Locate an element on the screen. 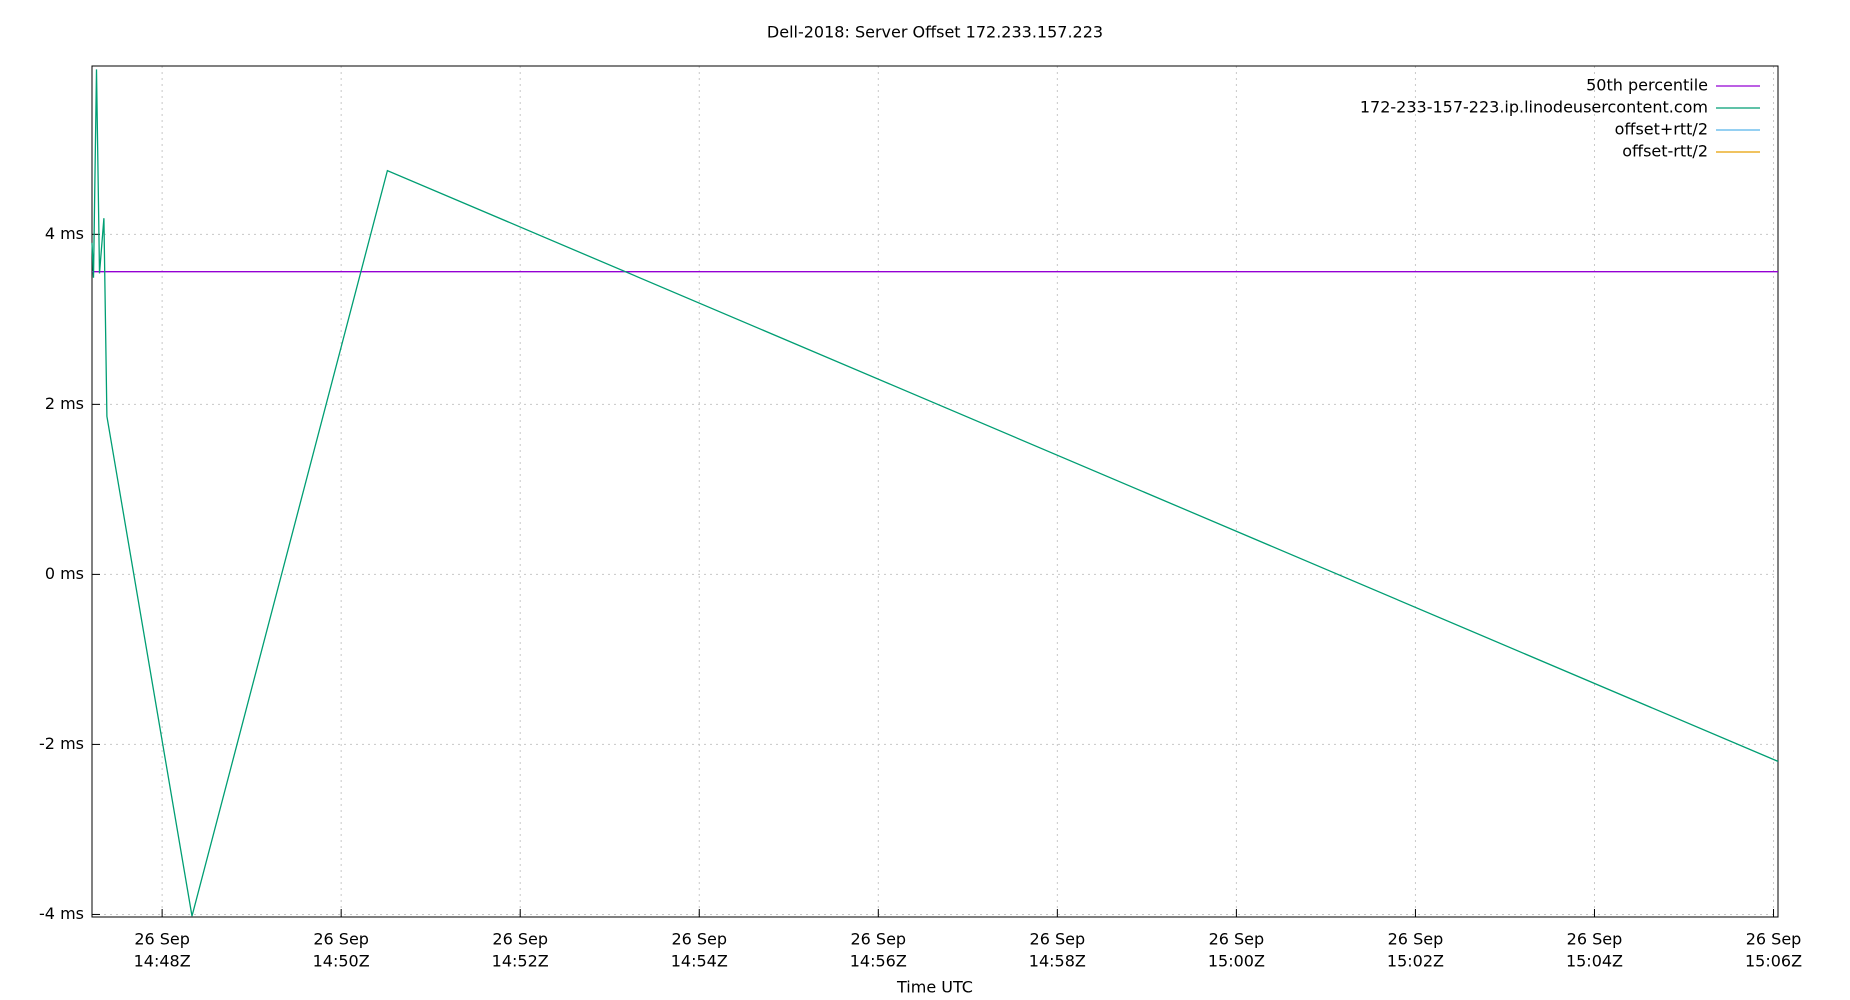 This screenshot has height=1000, width=1850. legend-label: offset+rtt/2 is located at coordinates (1661, 129).